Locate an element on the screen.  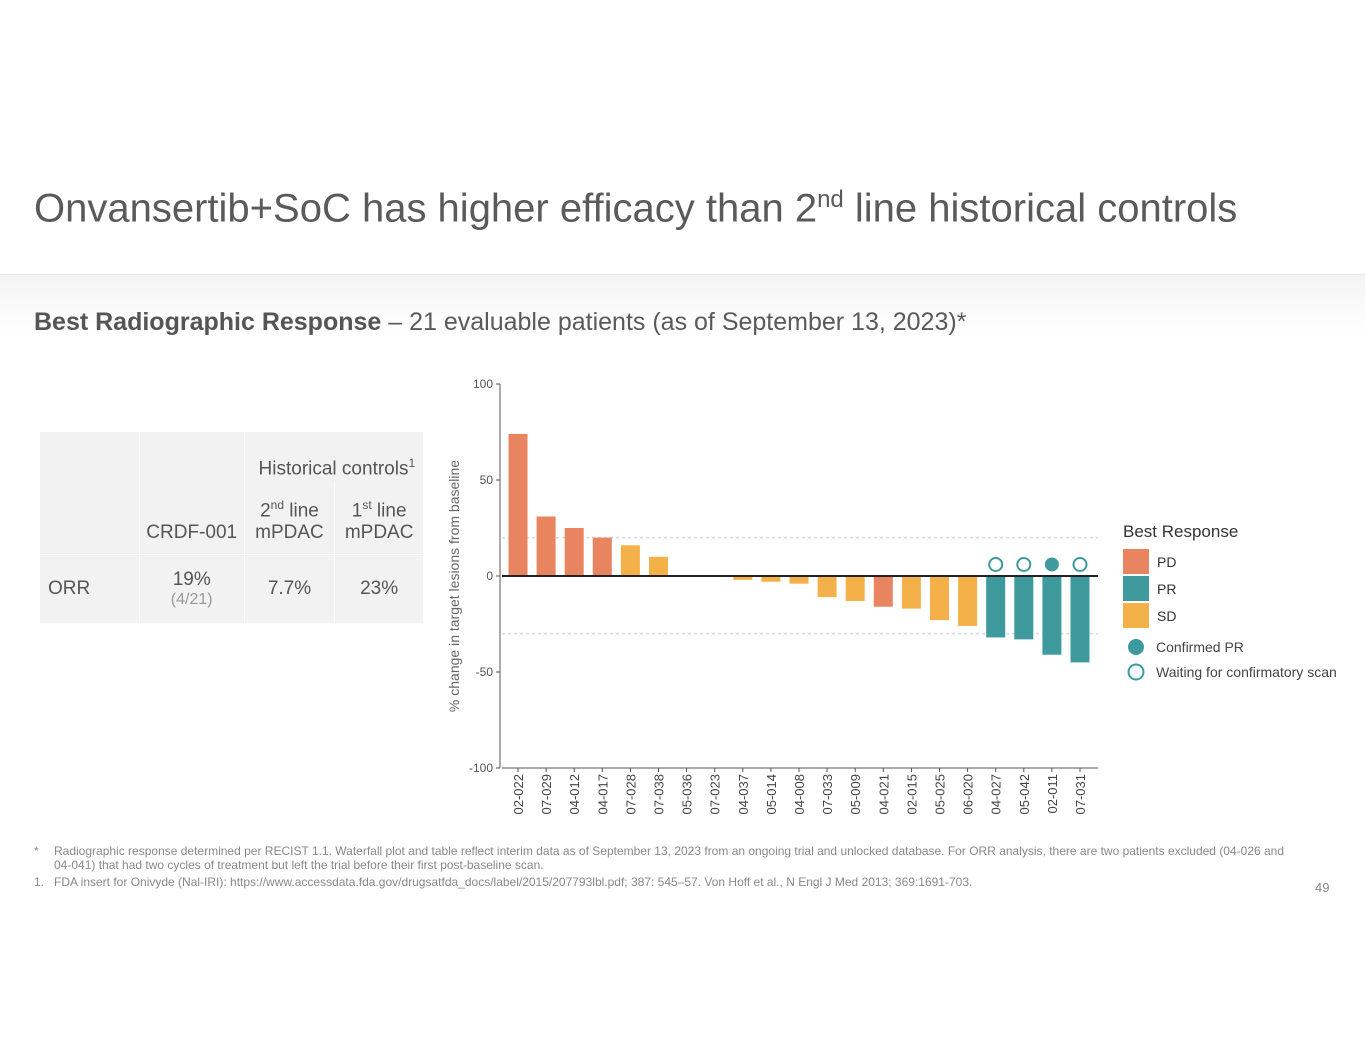
x-tick-label: 04-012 is located at coordinates (574, 794).